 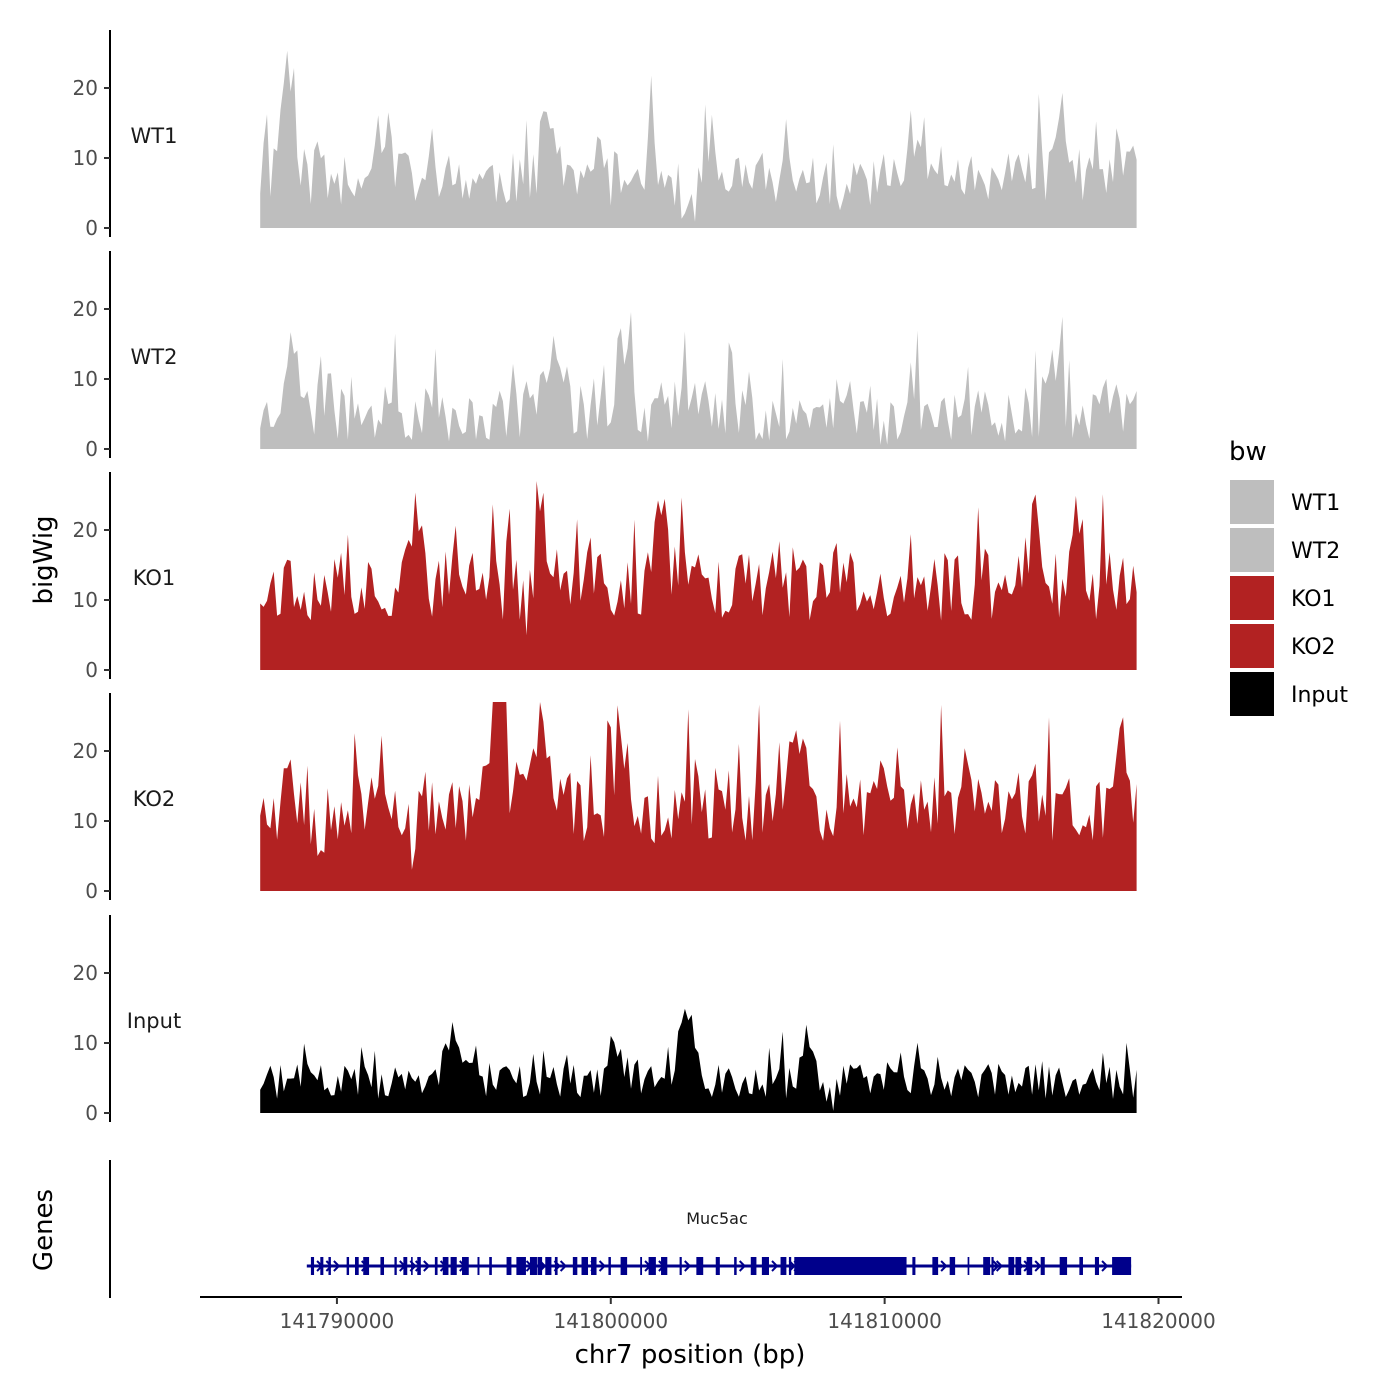 I want to click on y-tick-label-ko2-0: 0, so click(x=91, y=891).